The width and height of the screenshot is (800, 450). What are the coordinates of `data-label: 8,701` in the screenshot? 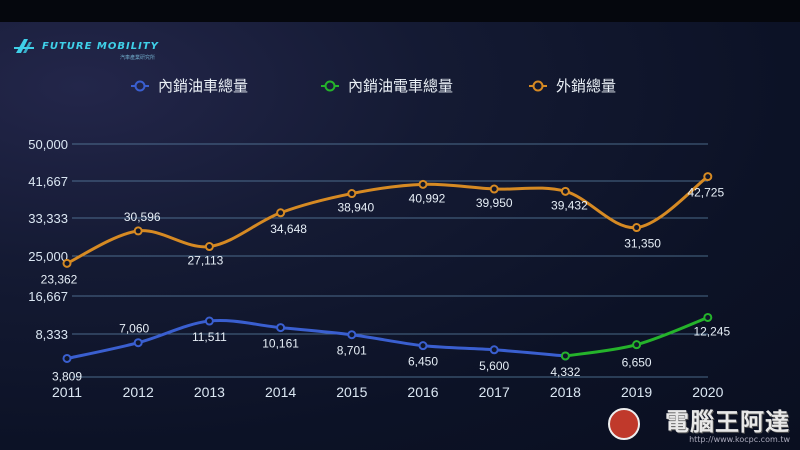 It's located at (352, 351).